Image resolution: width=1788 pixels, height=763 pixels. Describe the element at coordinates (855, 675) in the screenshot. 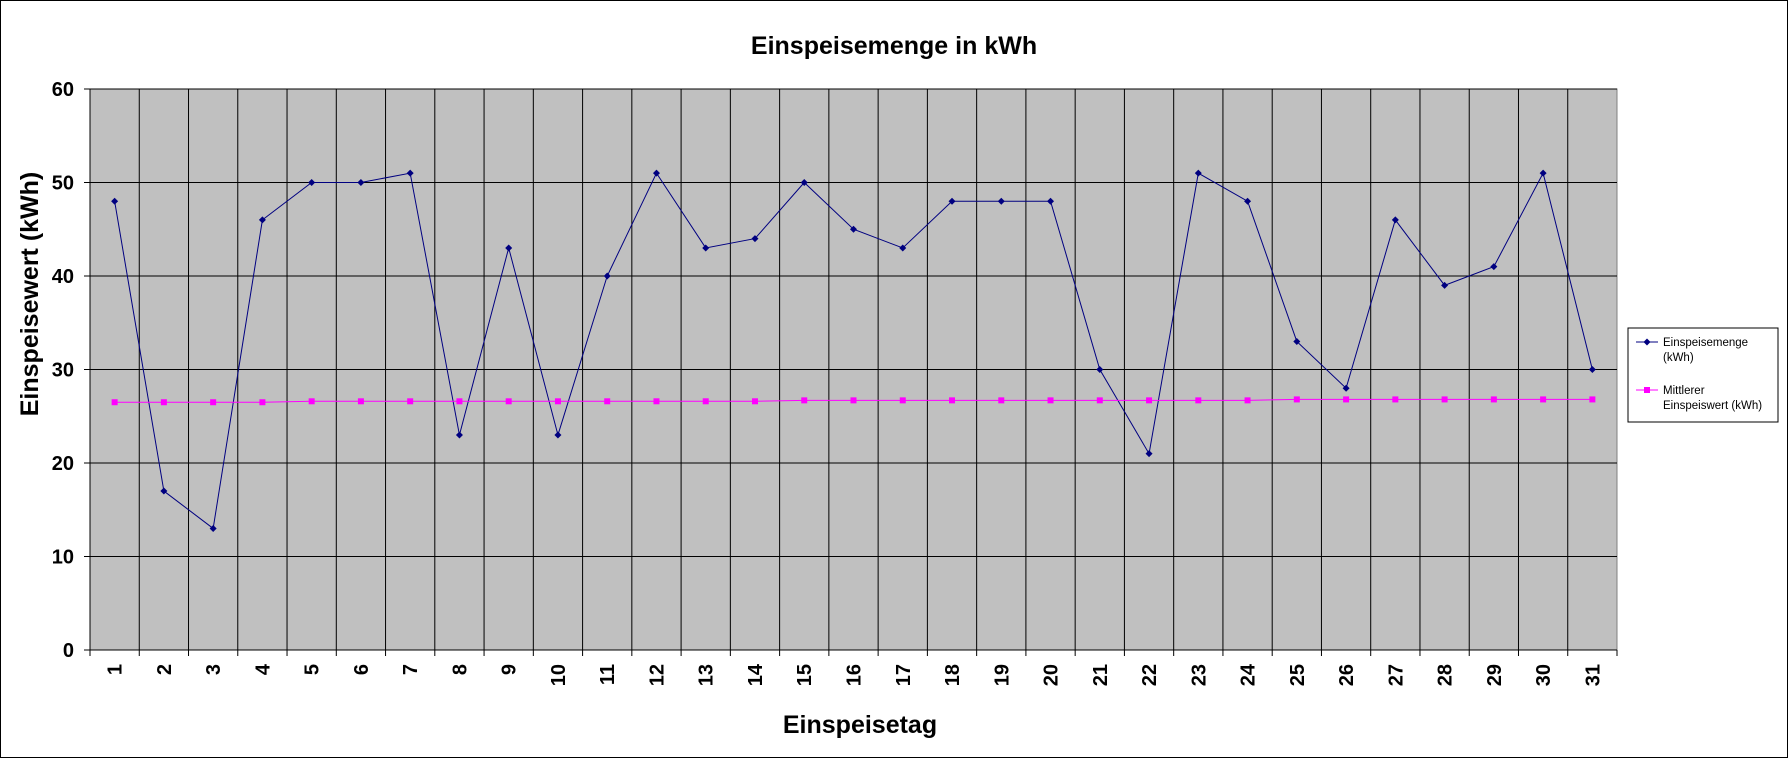

I see `x-tick-label: 16` at that location.